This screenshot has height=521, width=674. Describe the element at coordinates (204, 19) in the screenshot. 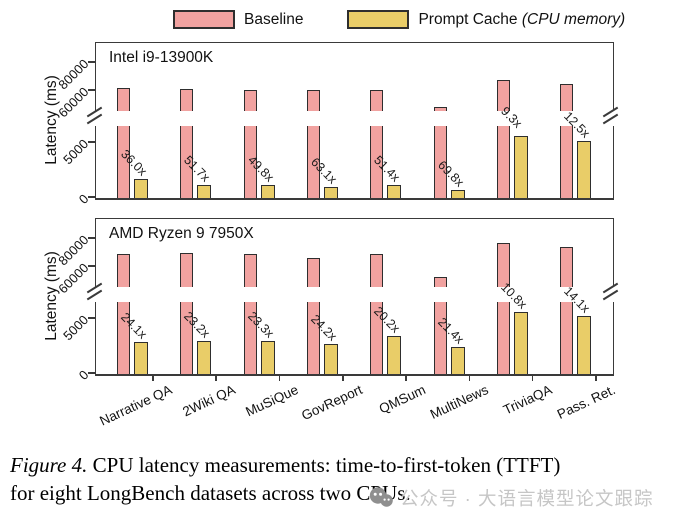

I see `baseline-legend-swatch` at that location.